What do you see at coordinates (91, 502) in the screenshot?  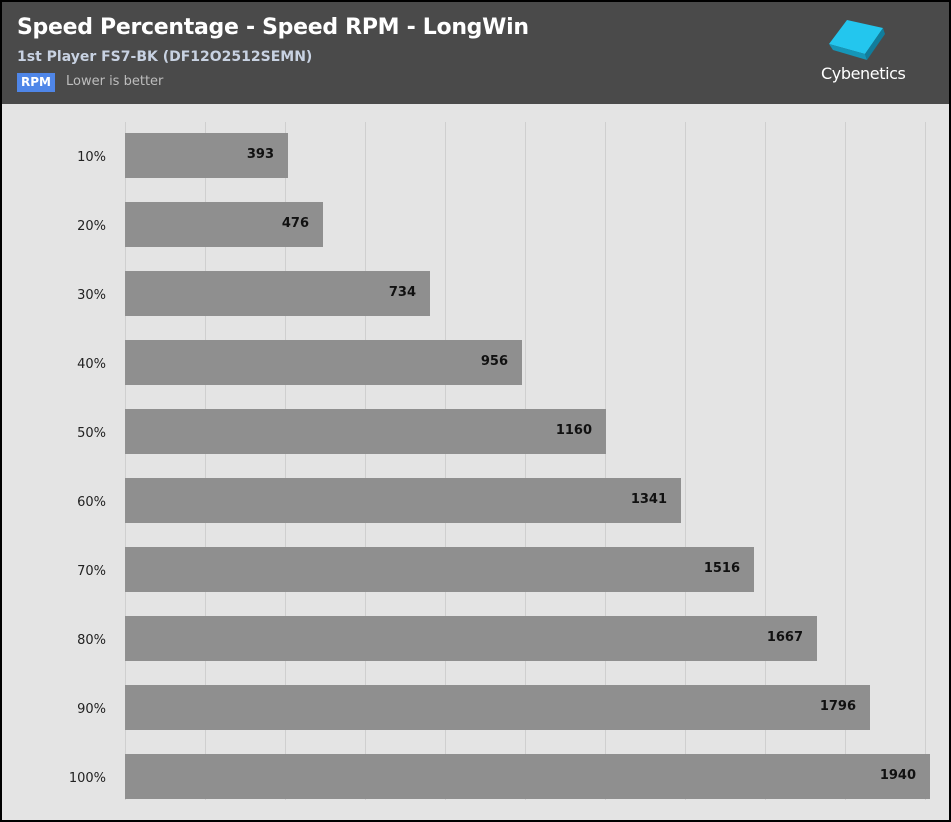 I see `category-label: 60%` at bounding box center [91, 502].